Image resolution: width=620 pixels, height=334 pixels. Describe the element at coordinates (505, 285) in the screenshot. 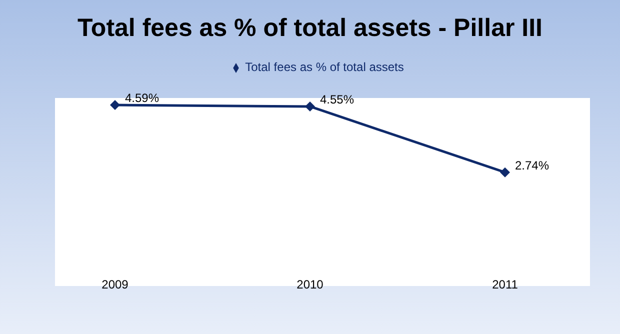

I see `x-tick-label: 2011` at that location.